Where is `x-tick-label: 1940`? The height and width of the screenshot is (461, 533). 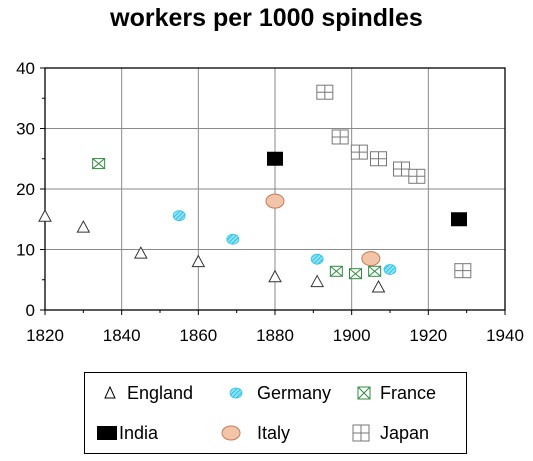
x-tick-label: 1940 is located at coordinates (505, 335).